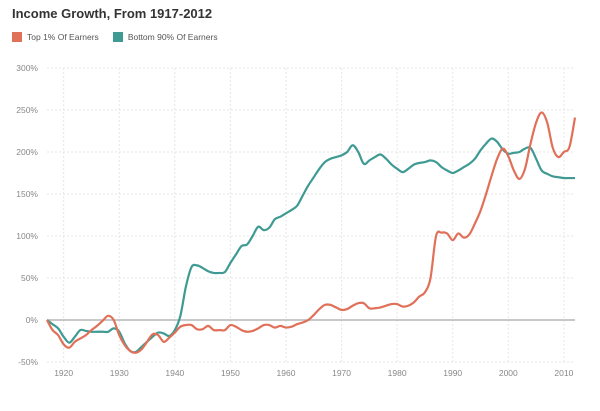  I want to click on legend-item-bottom90: Bottom 90% Of Earners, so click(165, 37).